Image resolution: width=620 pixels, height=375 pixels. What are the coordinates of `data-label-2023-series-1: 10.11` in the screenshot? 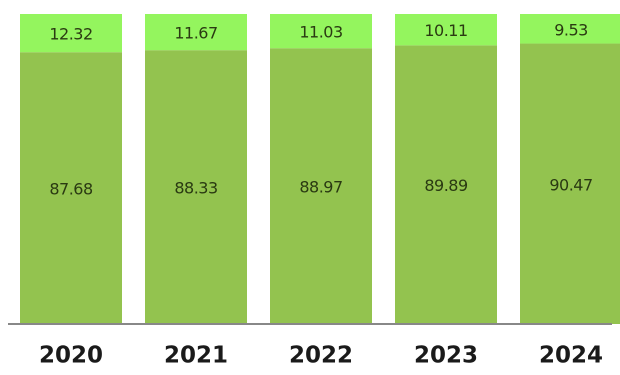 It's located at (445, 30).